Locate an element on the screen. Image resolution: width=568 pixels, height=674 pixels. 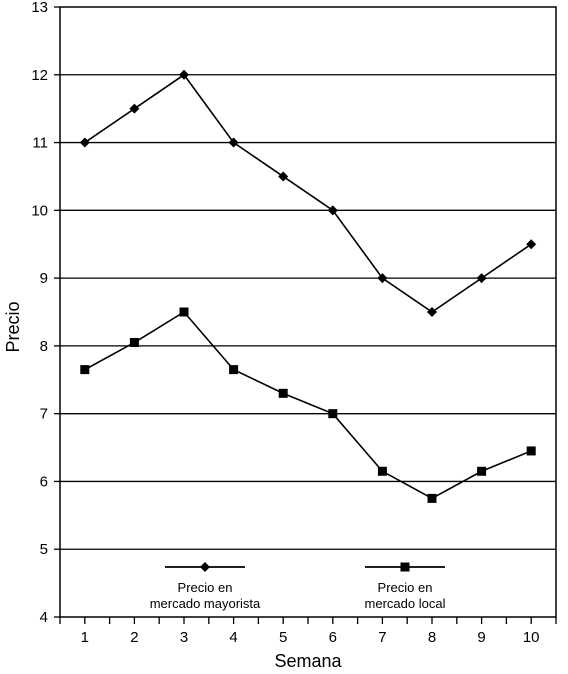
y-axis-title: Precio is located at coordinates (13, 326).